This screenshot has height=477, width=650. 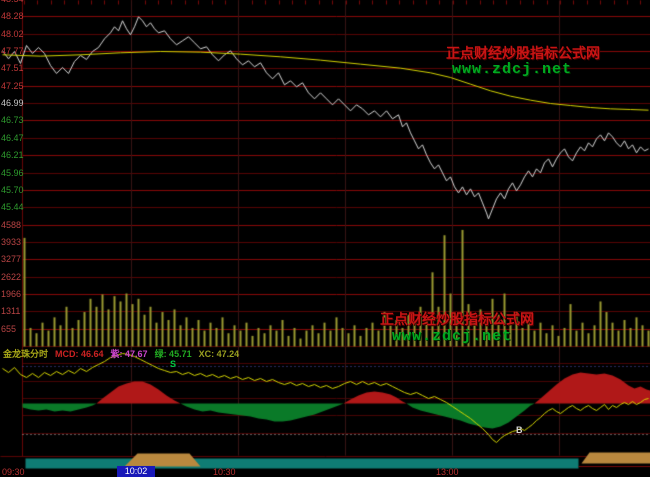 What do you see at coordinates (12, 33) in the screenshot?
I see `y-axis-label: 48.02` at bounding box center [12, 33].